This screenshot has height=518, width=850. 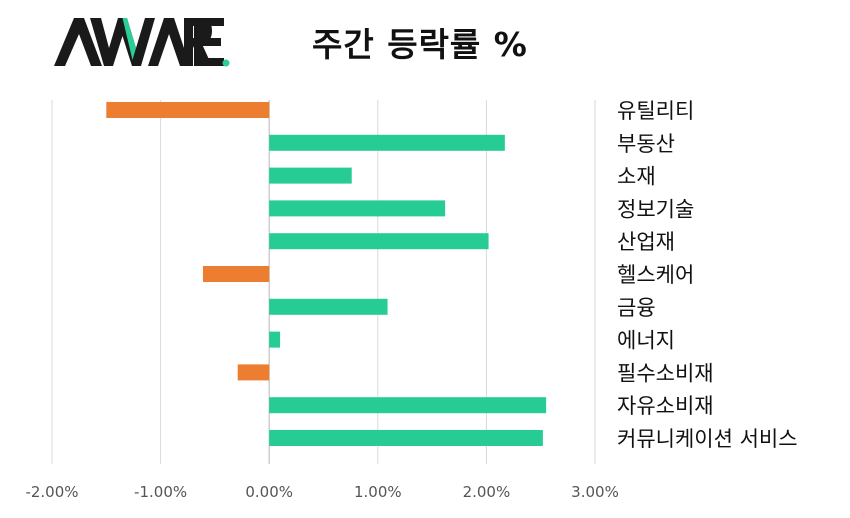 I want to click on logo, so click(x=142, y=42).